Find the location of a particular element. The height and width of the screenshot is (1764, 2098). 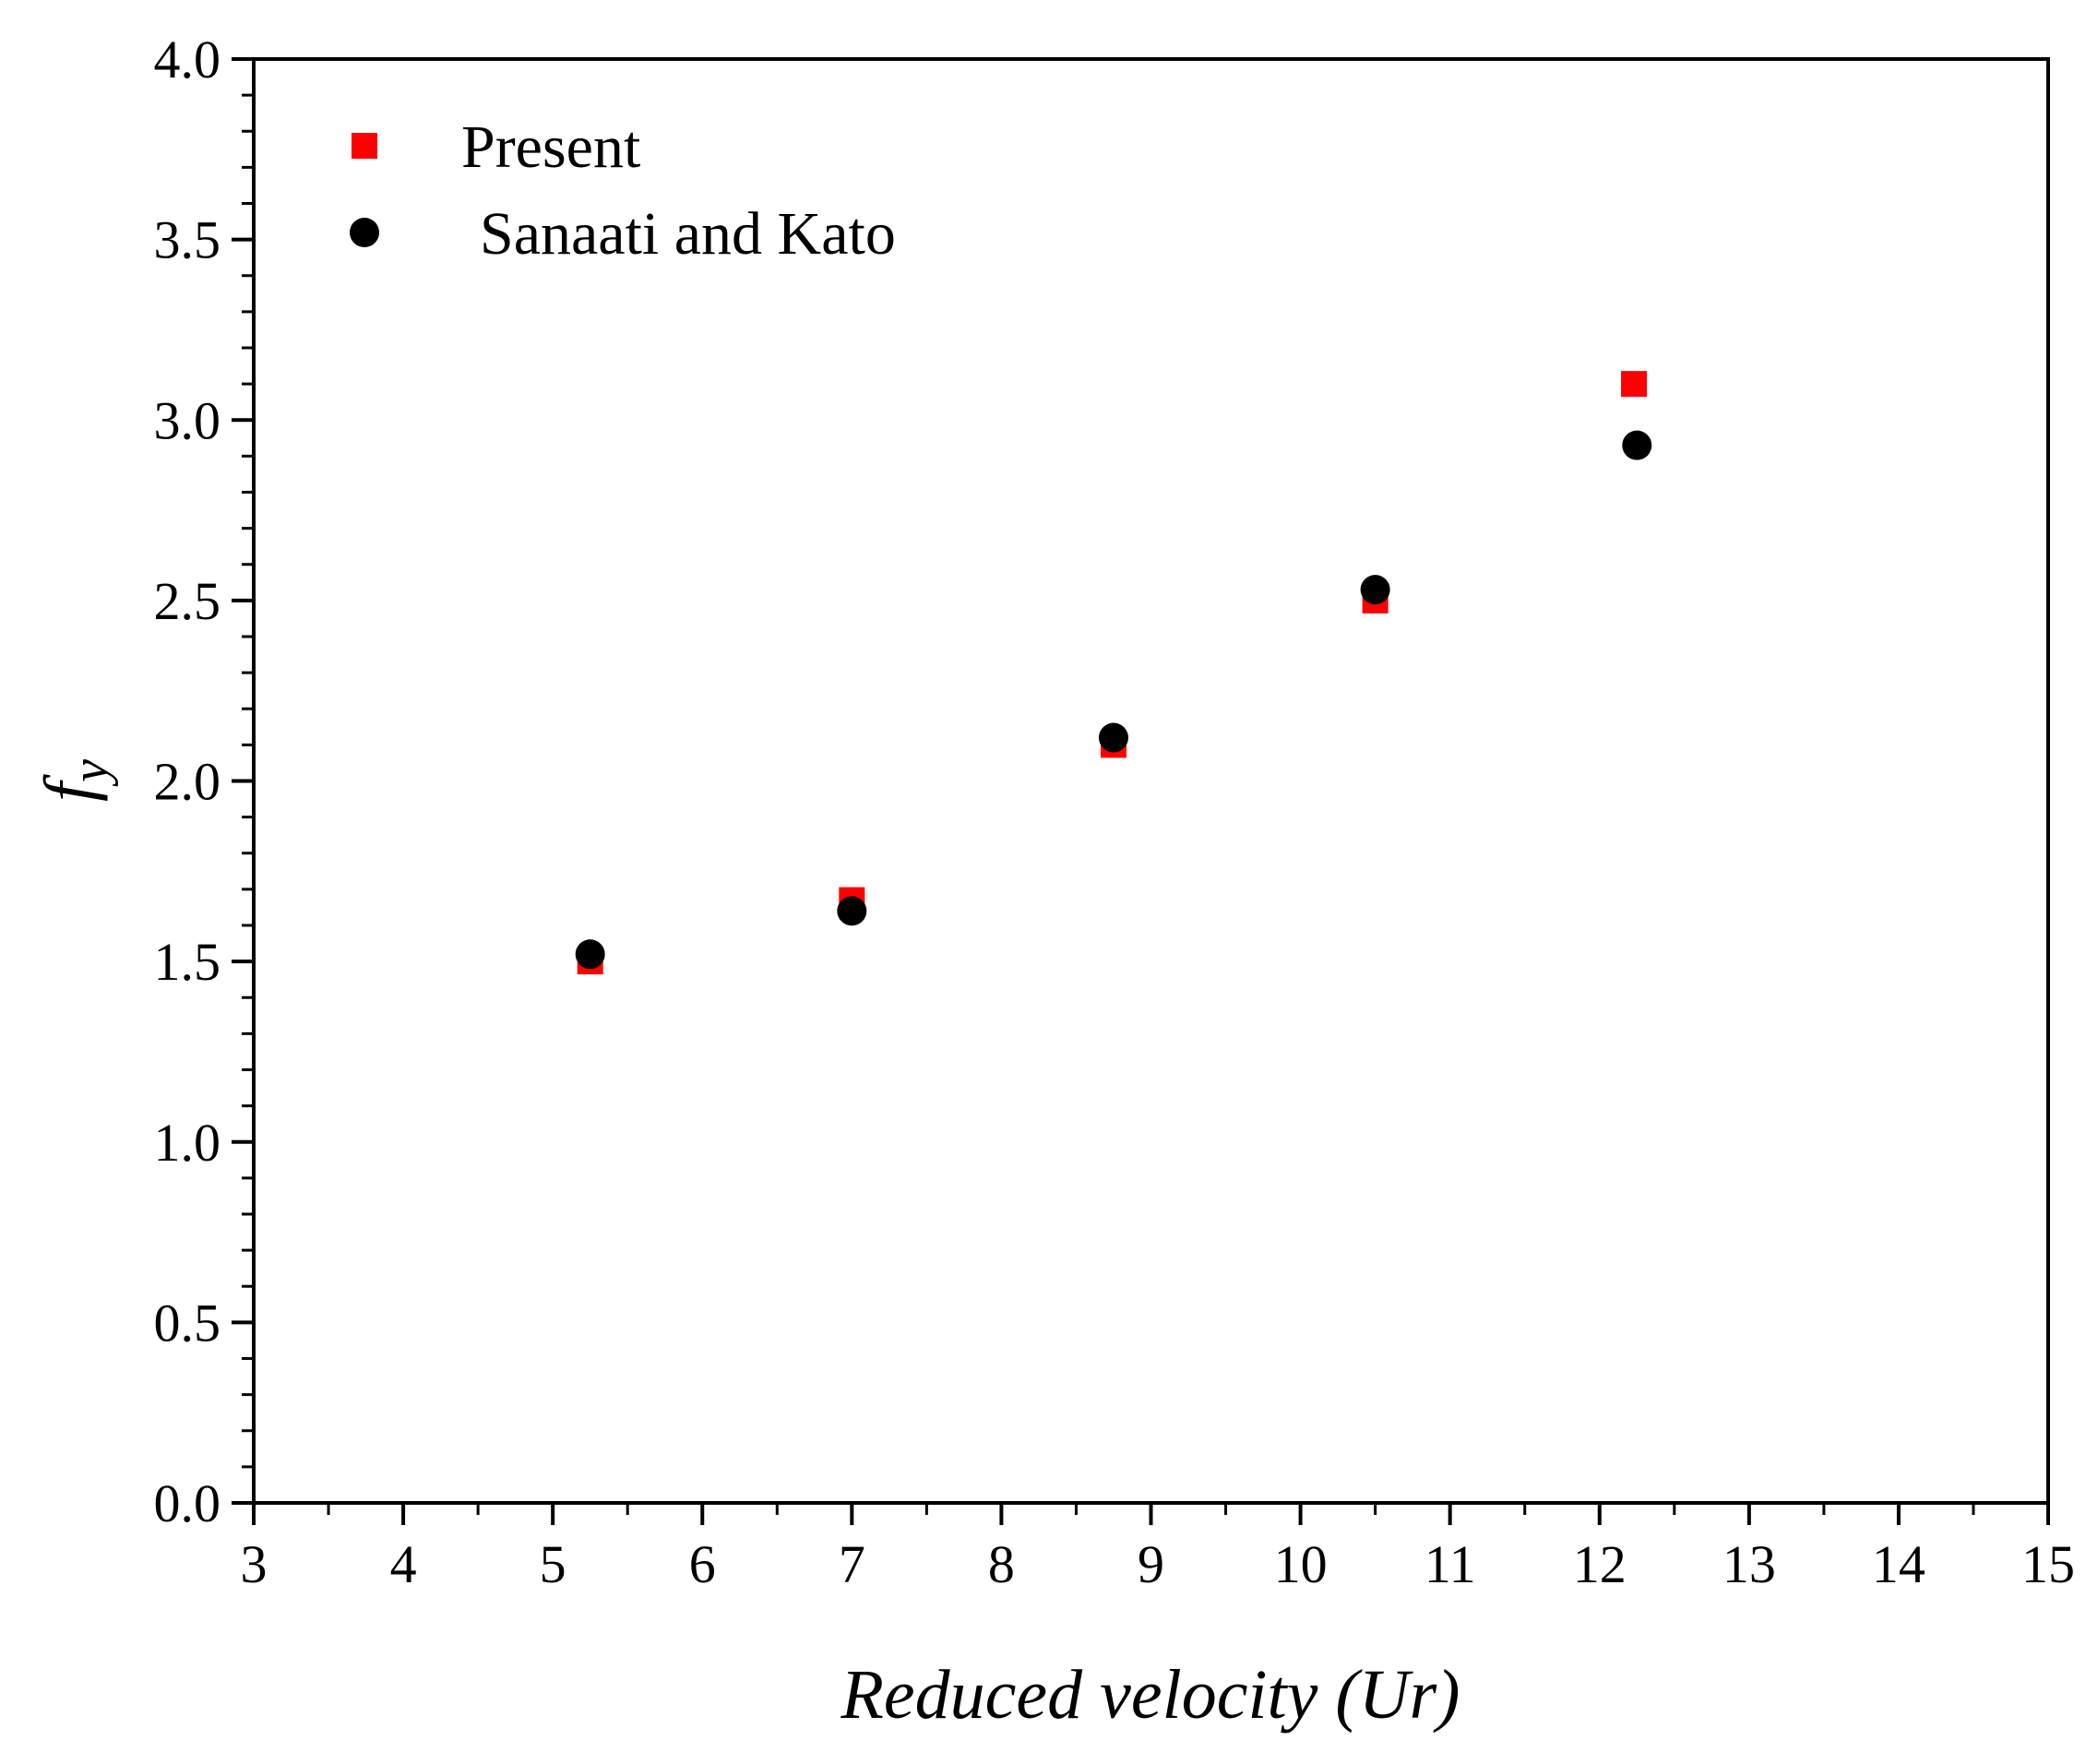

x-tick-label: 10 is located at coordinates (1301, 1564).